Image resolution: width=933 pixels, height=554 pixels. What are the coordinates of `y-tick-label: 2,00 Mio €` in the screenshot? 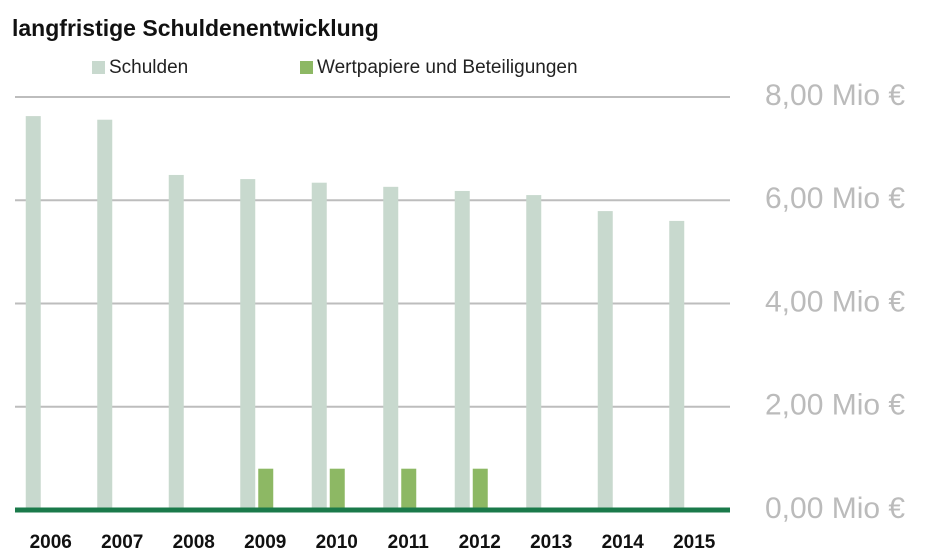 It's located at (835, 405).